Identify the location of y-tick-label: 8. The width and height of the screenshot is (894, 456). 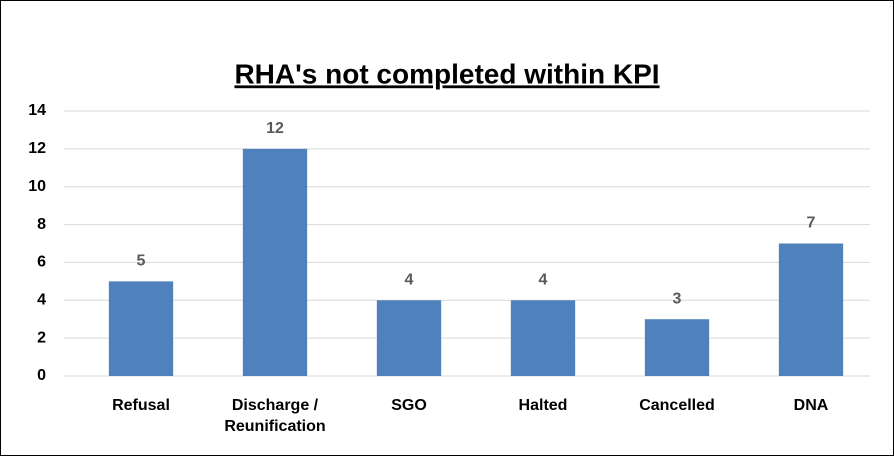
(41, 224).